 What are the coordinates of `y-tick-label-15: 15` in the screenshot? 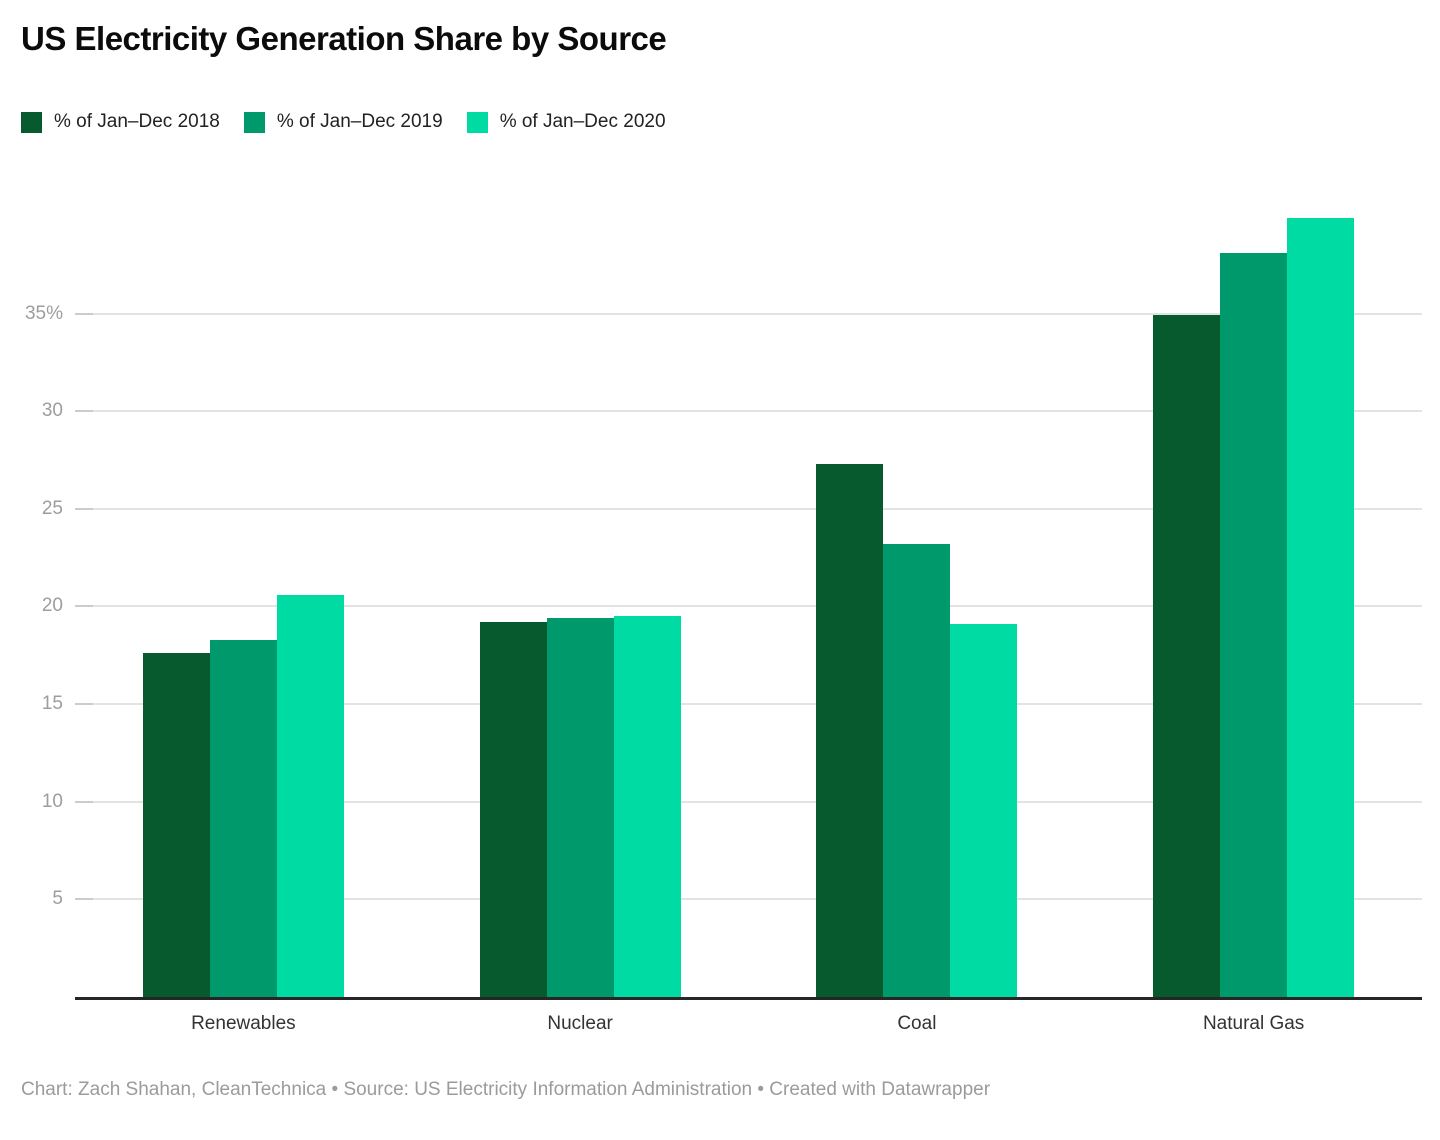 It's located at (52, 704).